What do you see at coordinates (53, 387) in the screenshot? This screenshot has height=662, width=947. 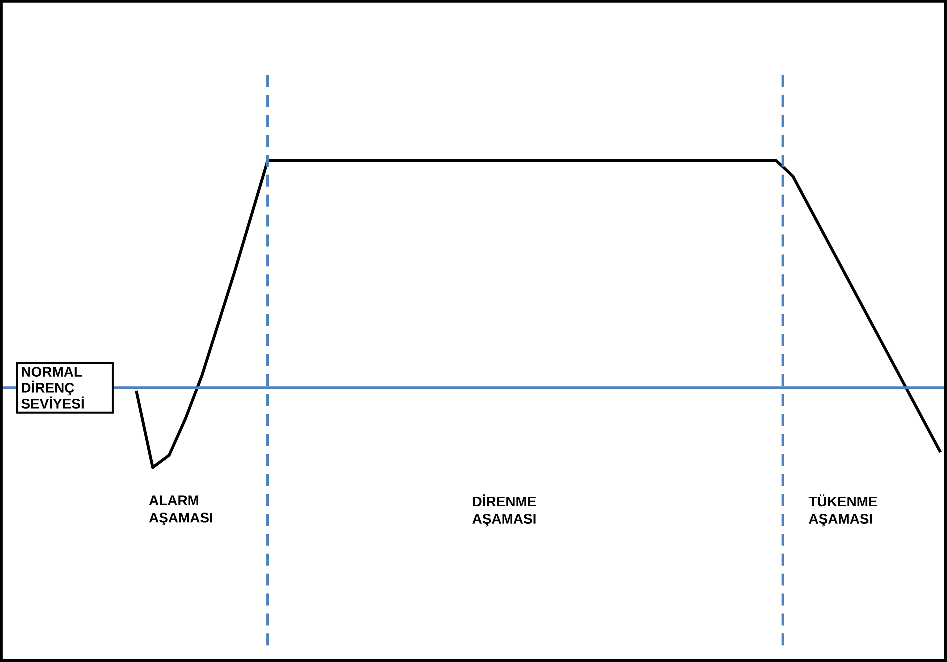 I see `ref-line-label: NORMAL DİRENÇ SEVİYESİ` at bounding box center [53, 387].